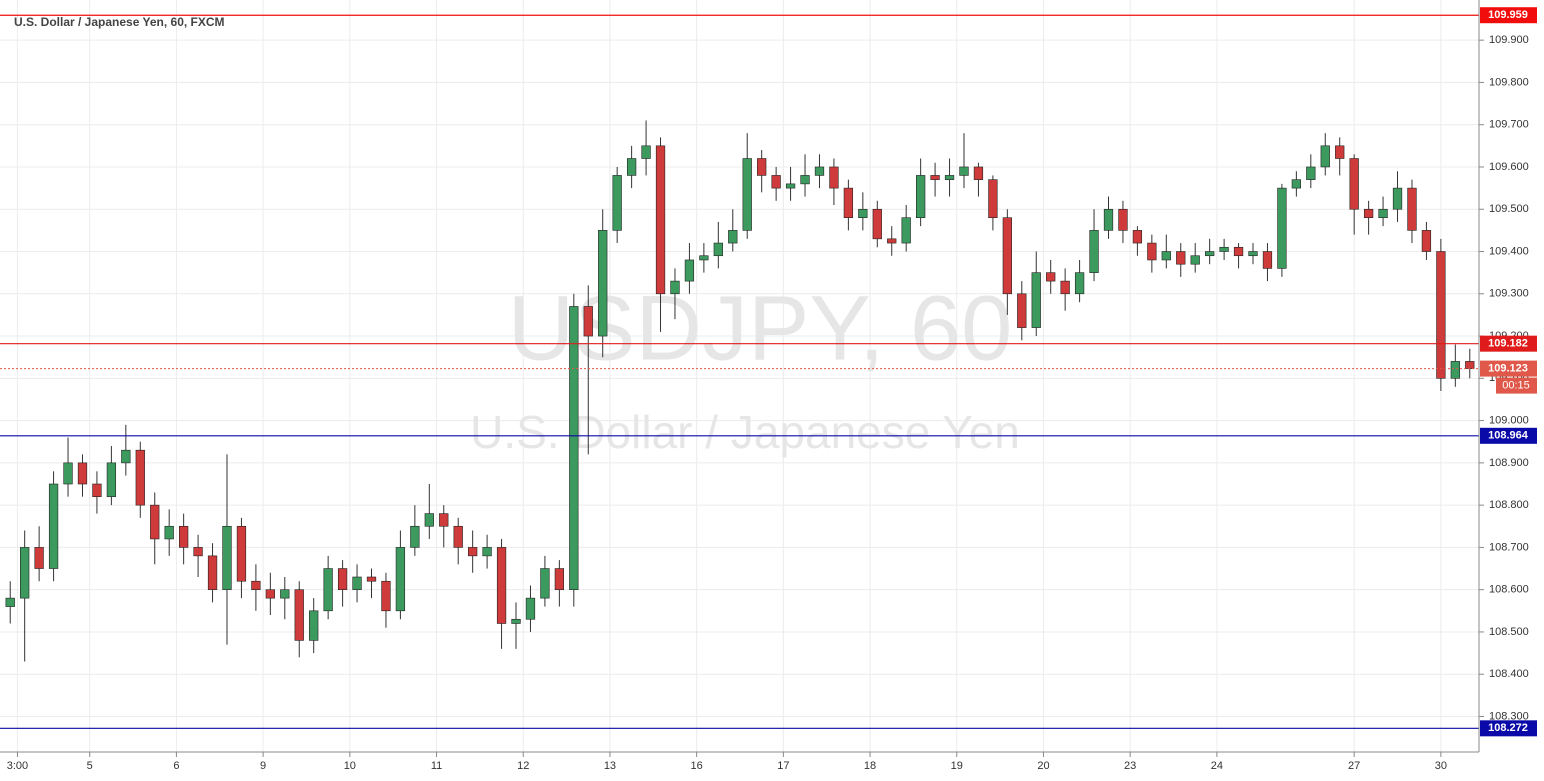 This screenshot has height=781, width=1544. I want to click on x-tick-label: 9, so click(263, 766).